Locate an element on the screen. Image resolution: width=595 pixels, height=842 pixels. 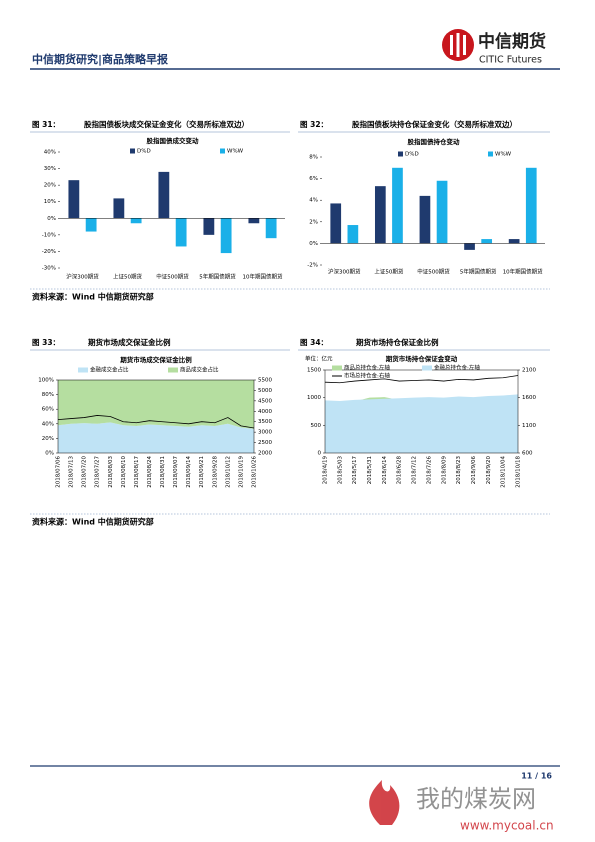
x-tick-label: 2018/08/17 is located at coordinates (137, 472).